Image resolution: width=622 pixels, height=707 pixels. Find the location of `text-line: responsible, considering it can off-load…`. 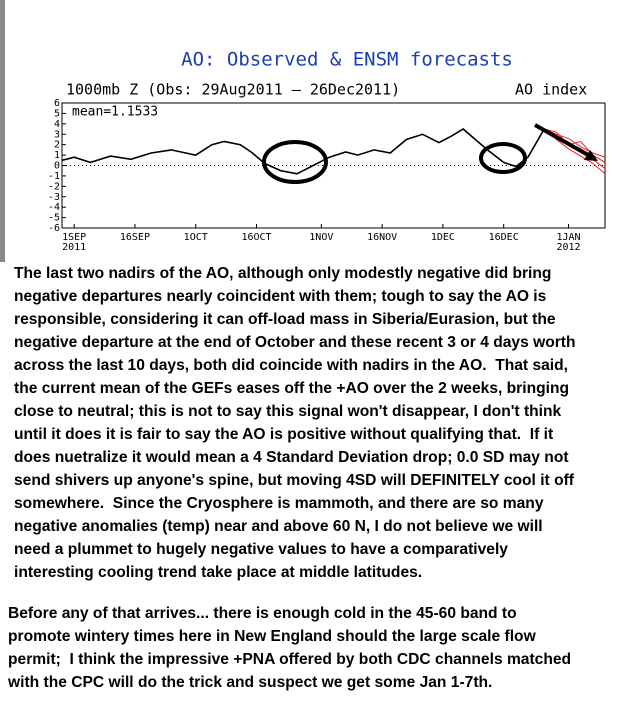

text-line: responsible, considering it can off-load… is located at coordinates (285, 319).